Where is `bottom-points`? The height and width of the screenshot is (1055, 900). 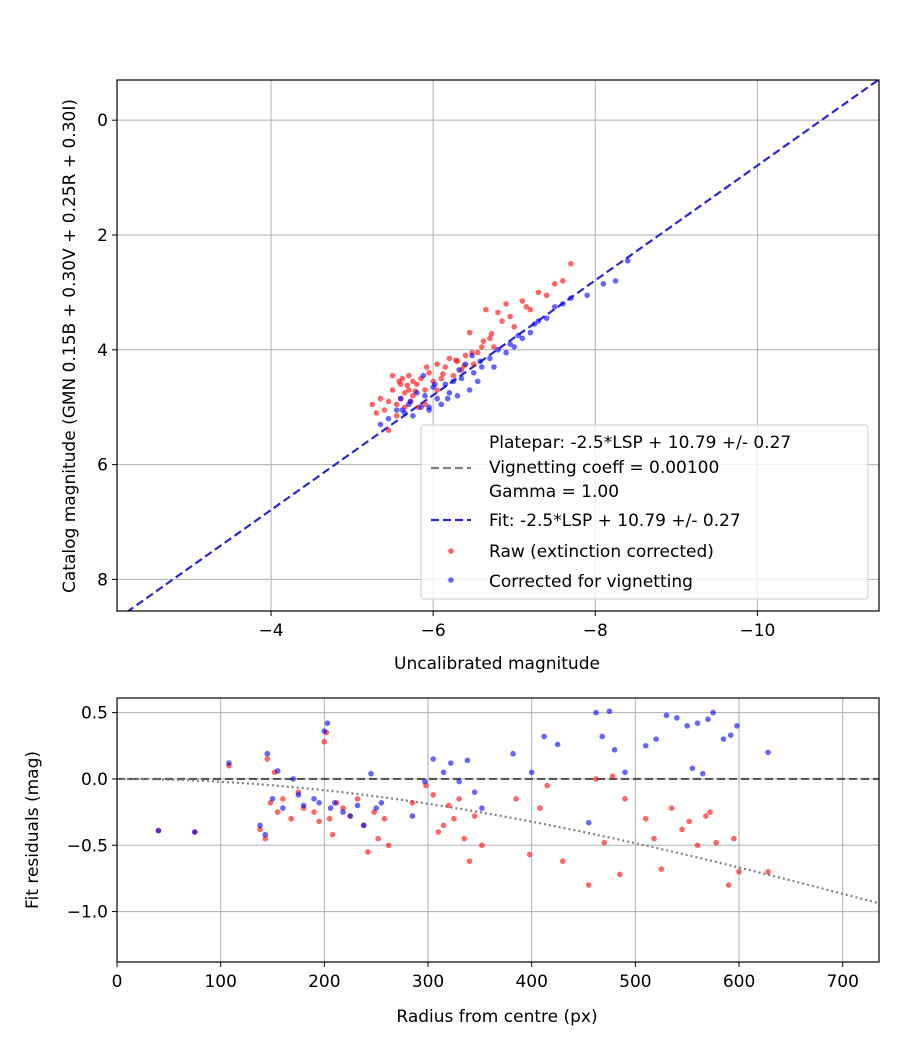 bottom-points is located at coordinates (463, 798).